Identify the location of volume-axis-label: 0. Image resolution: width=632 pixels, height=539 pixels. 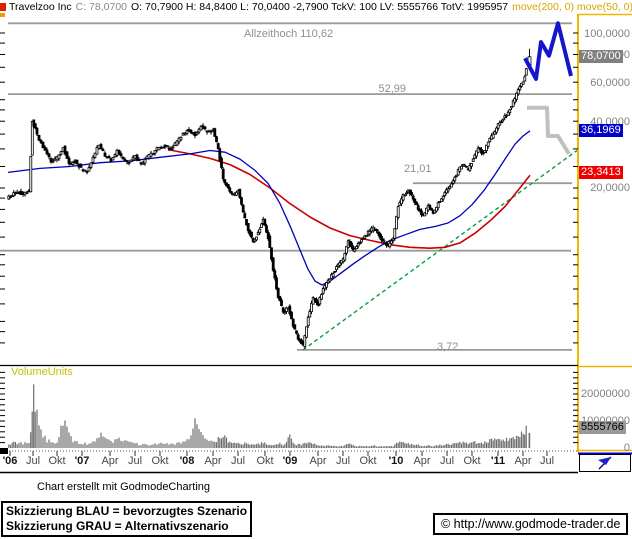
(626, 448).